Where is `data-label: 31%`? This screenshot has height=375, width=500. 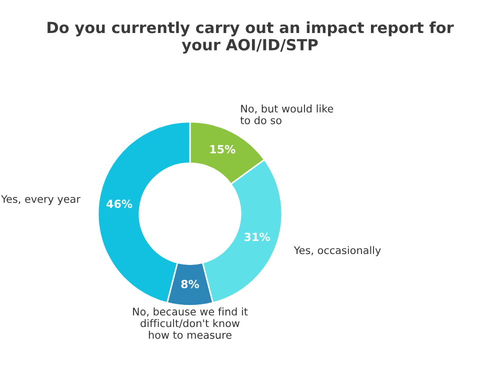
data-label: 31% is located at coordinates (257, 237).